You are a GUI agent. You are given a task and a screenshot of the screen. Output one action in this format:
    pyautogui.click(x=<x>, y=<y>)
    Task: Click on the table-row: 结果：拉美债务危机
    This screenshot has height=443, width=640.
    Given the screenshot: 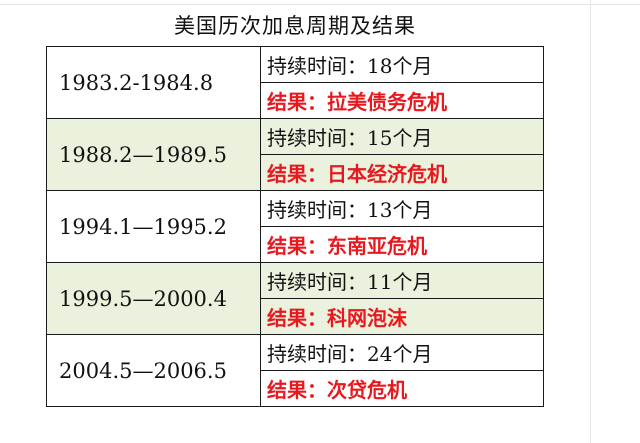 What is the action you would take?
    pyautogui.click(x=295, y=100)
    